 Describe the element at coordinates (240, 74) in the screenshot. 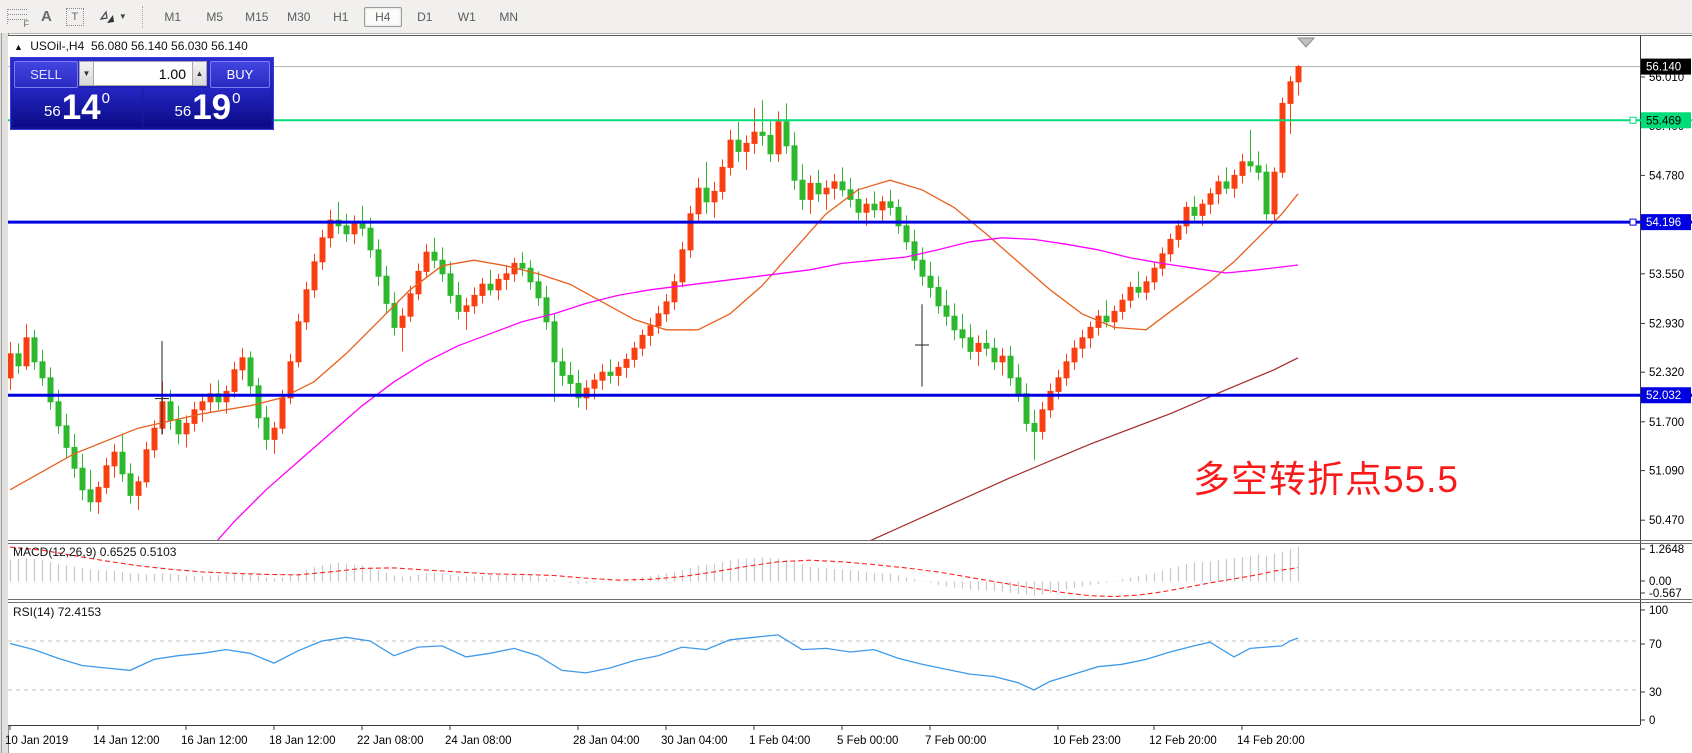

I see `buy-button: BUY` at that location.